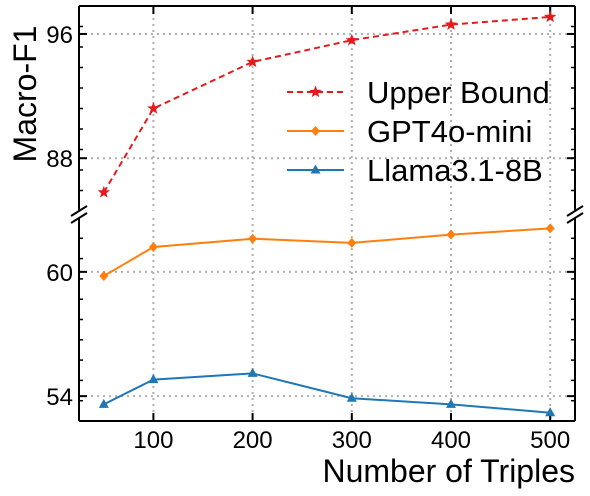 The height and width of the screenshot is (496, 590). I want to click on x-tick-label: 400, so click(451, 440).